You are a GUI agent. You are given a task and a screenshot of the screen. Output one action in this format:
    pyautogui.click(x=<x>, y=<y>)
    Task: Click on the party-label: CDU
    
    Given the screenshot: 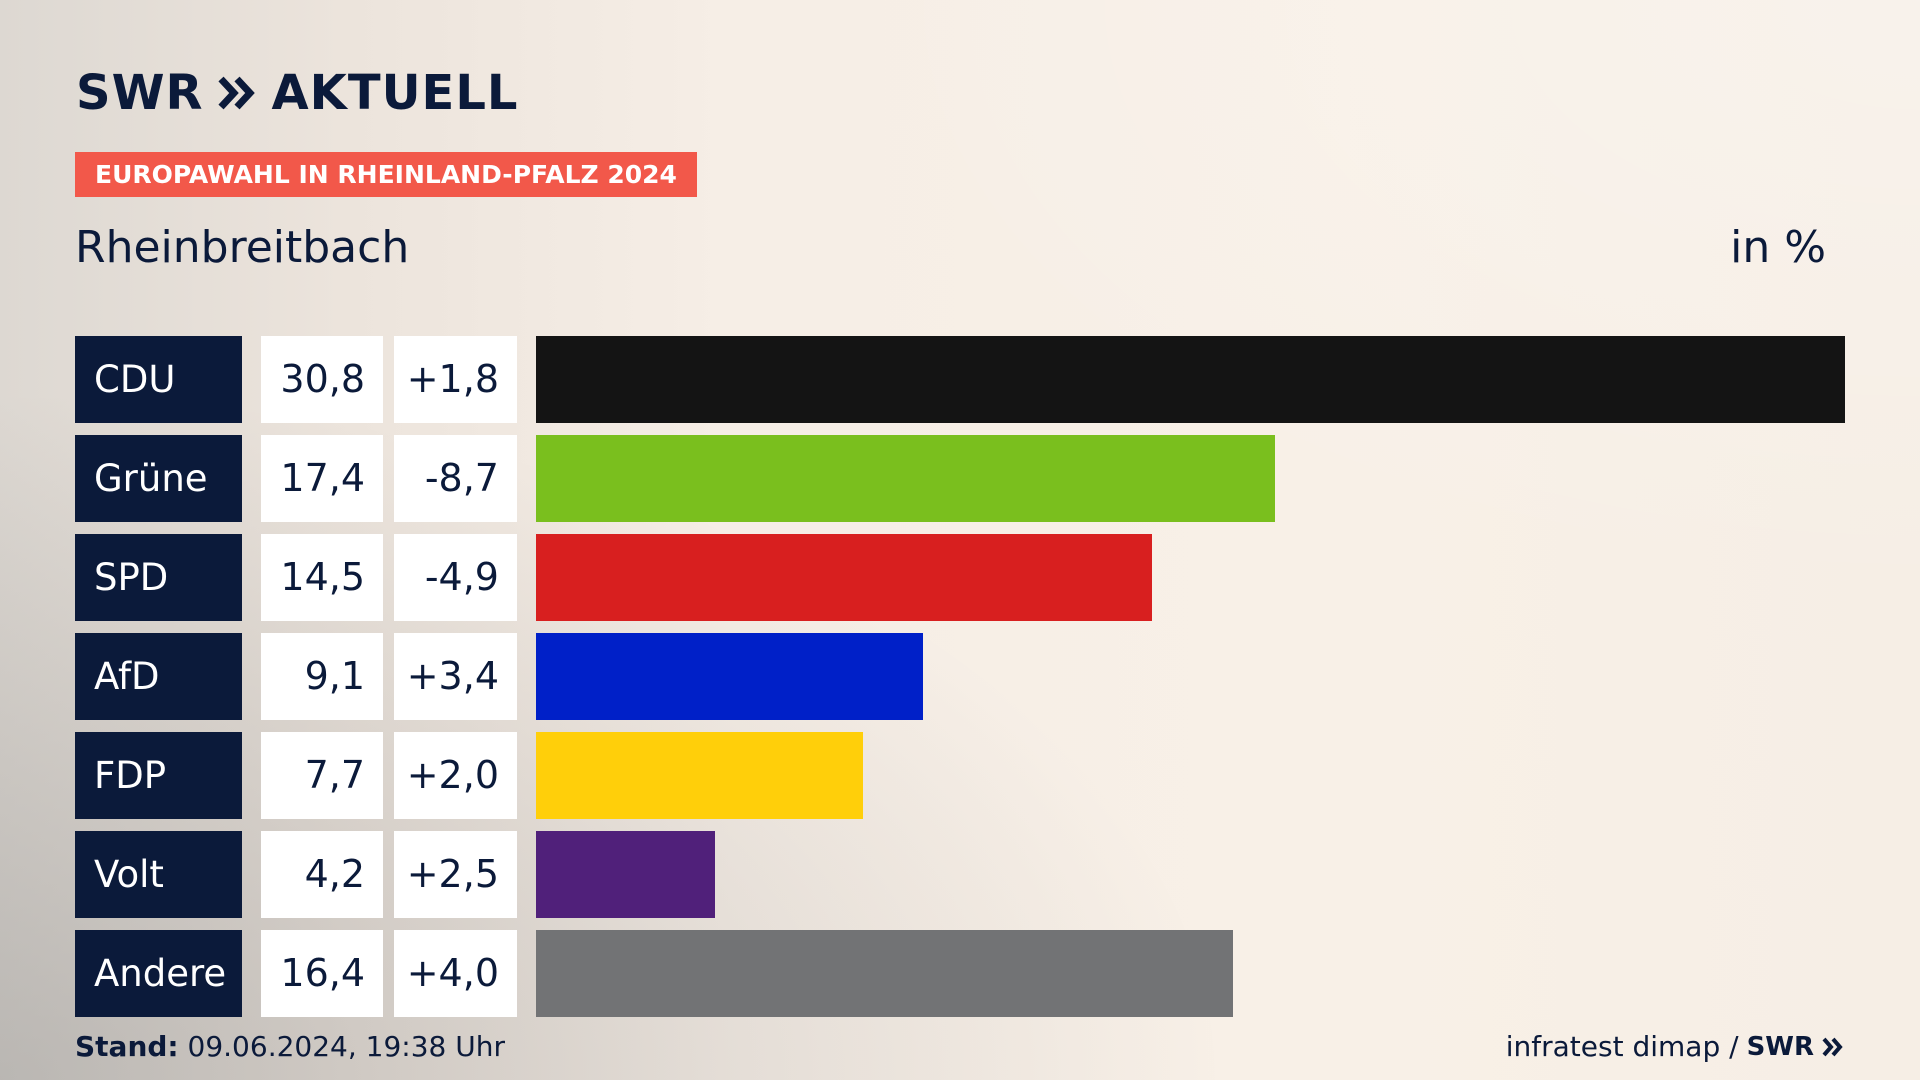 What is the action you would take?
    pyautogui.click(x=158, y=379)
    